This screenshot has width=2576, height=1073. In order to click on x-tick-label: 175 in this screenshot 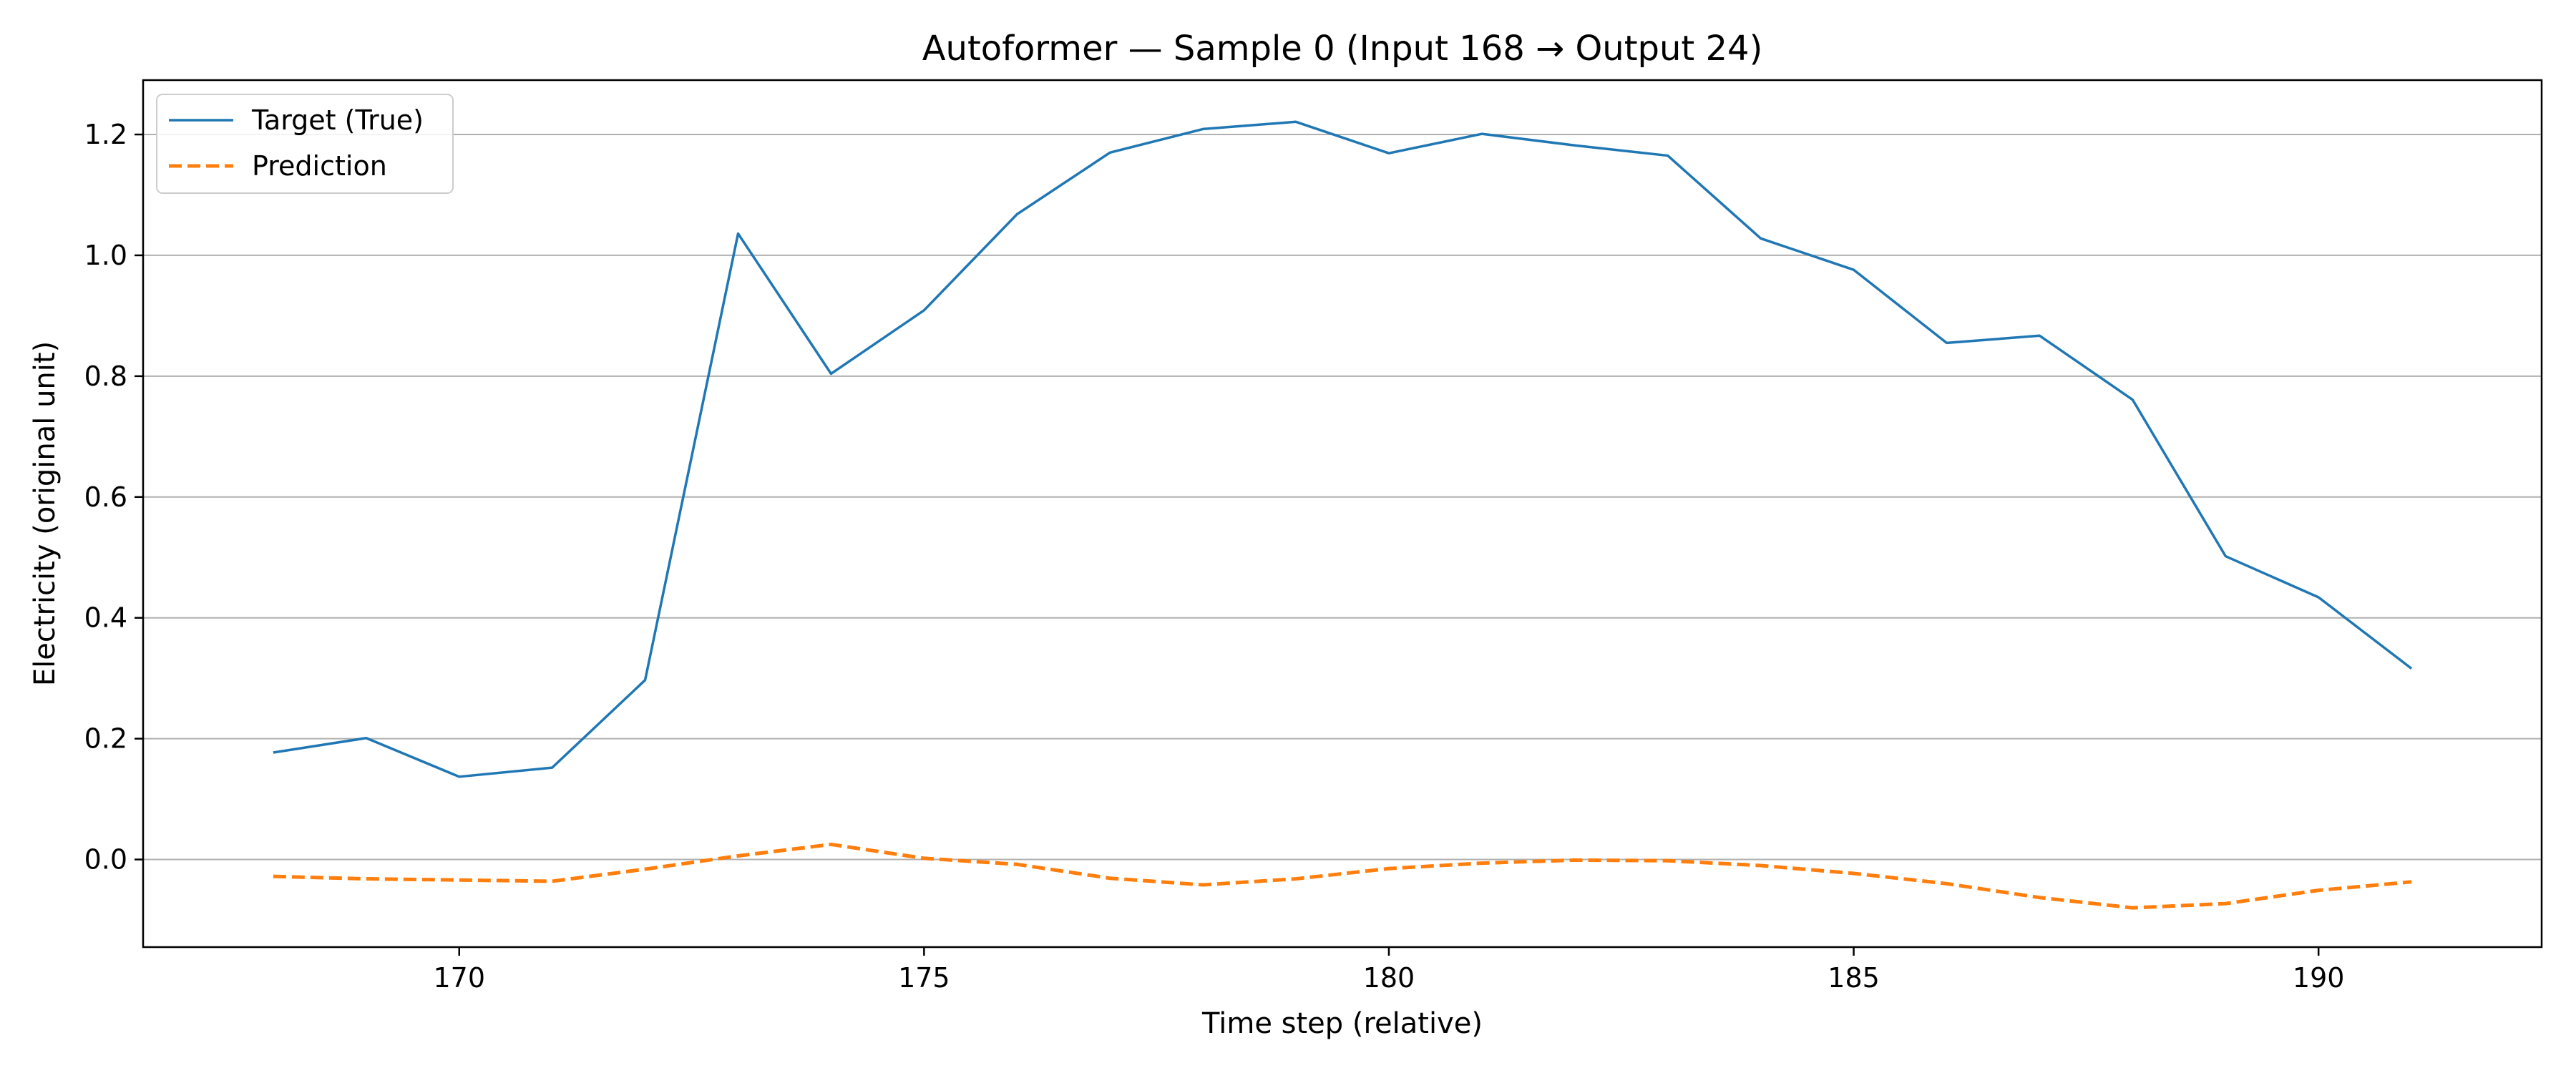, I will do `click(924, 978)`.